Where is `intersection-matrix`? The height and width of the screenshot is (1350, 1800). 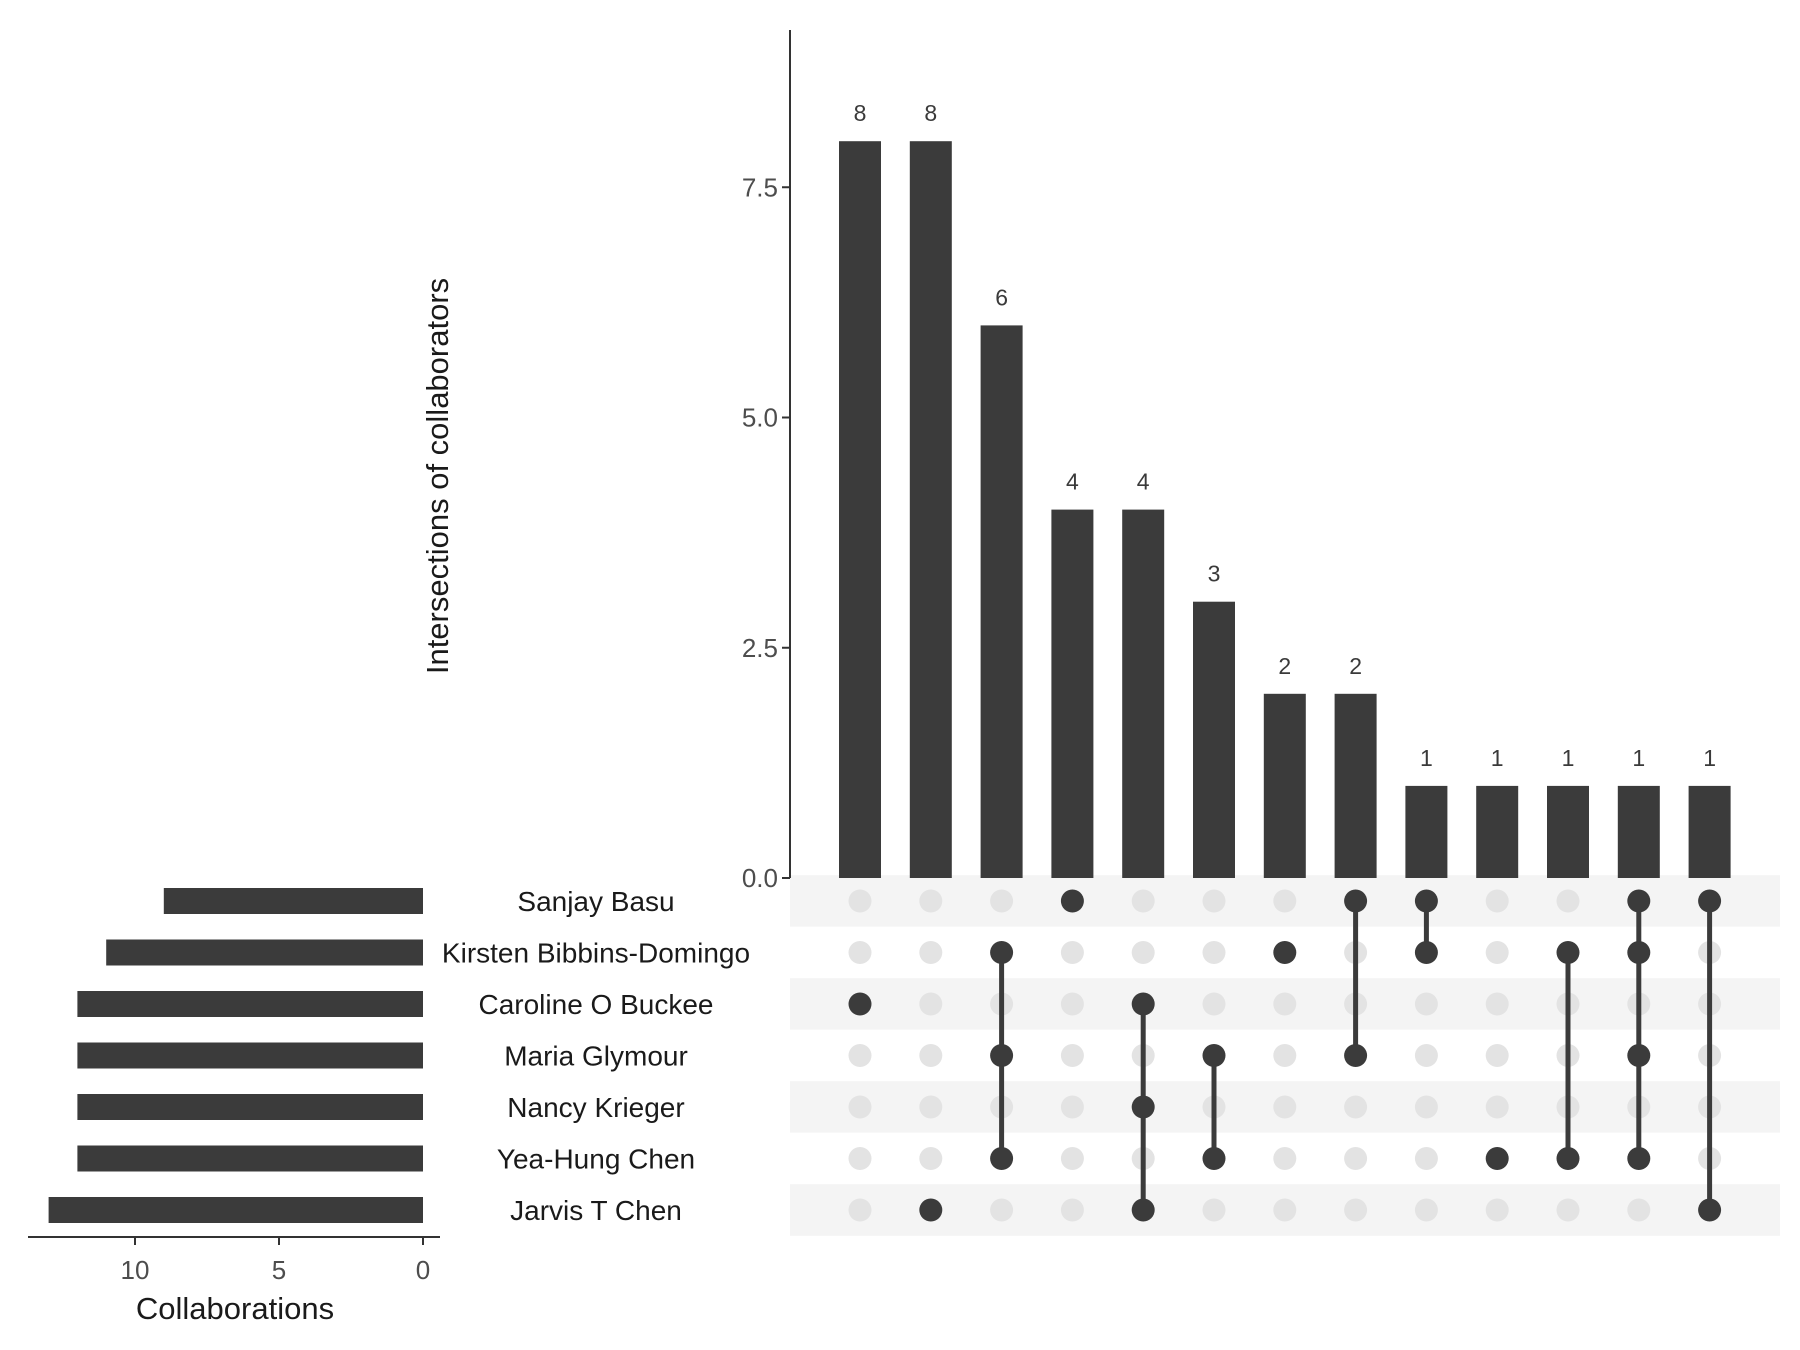 intersection-matrix is located at coordinates (1285, 1055).